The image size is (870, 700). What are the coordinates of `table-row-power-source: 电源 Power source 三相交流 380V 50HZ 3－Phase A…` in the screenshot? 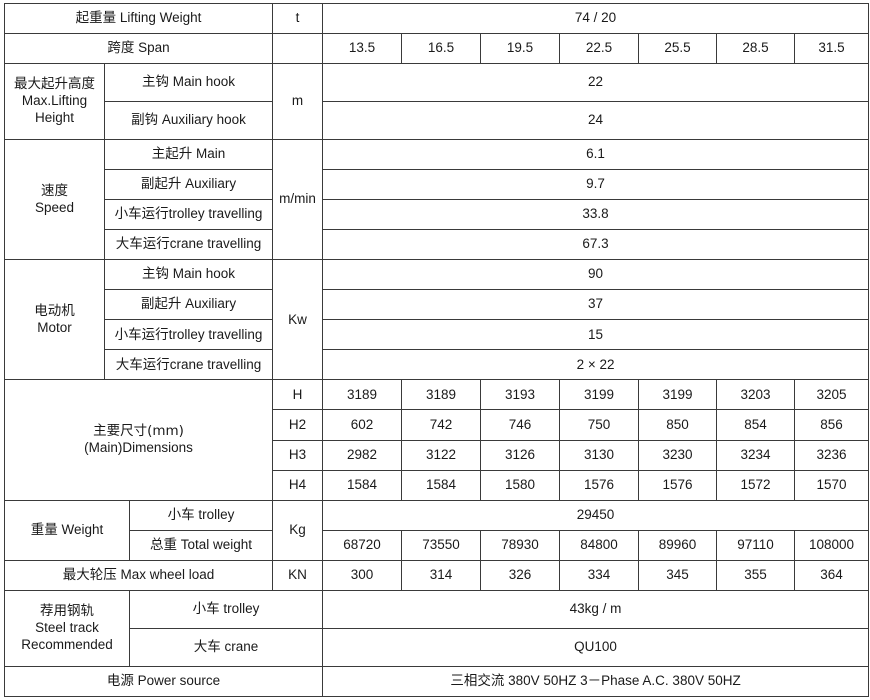 It's located at (436, 681).